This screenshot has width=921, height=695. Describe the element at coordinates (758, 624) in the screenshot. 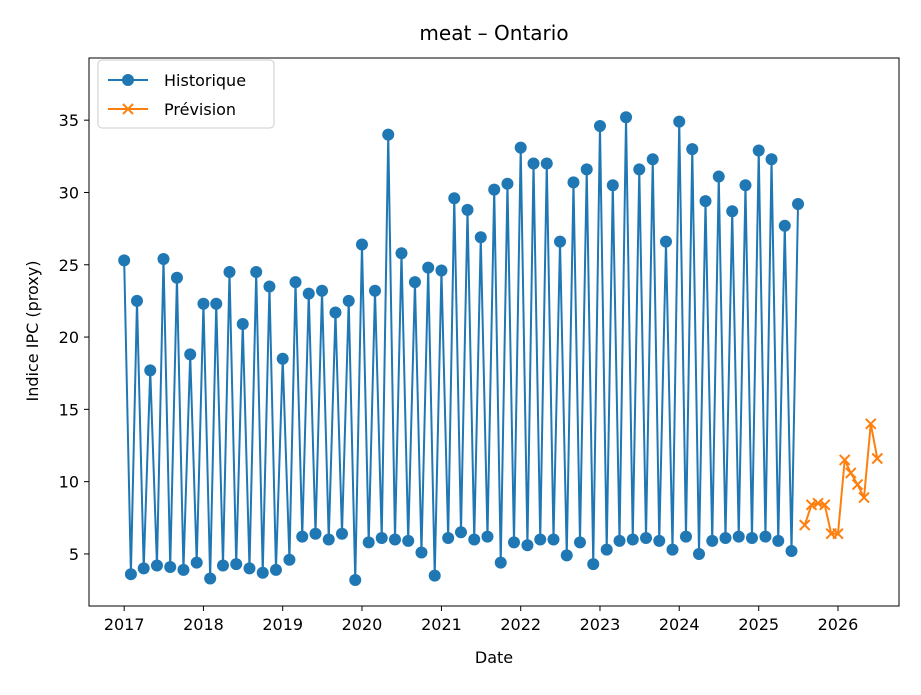

I see `x-tick-label: 2025` at that location.